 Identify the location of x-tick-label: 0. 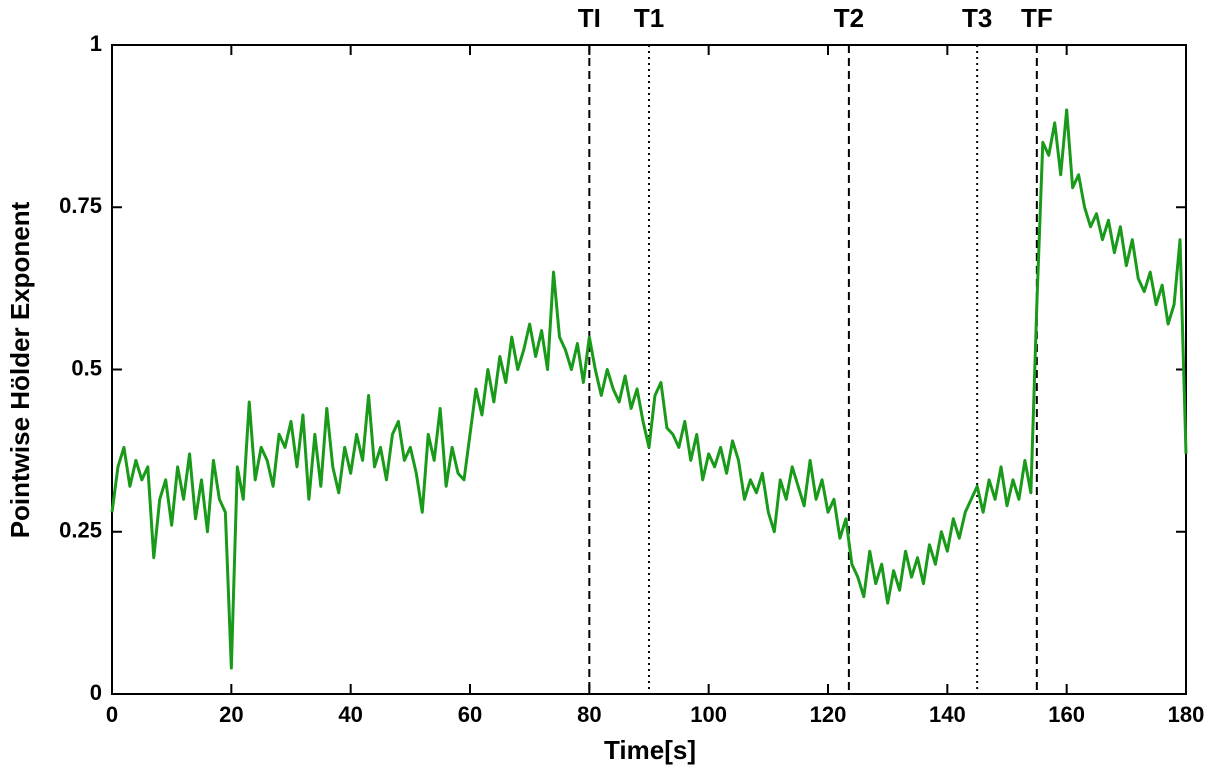
(112, 714).